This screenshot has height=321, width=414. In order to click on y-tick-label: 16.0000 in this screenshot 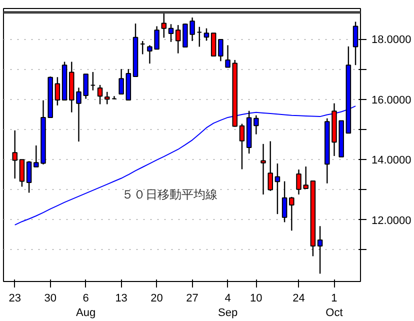, I will do `click(392, 100)`.